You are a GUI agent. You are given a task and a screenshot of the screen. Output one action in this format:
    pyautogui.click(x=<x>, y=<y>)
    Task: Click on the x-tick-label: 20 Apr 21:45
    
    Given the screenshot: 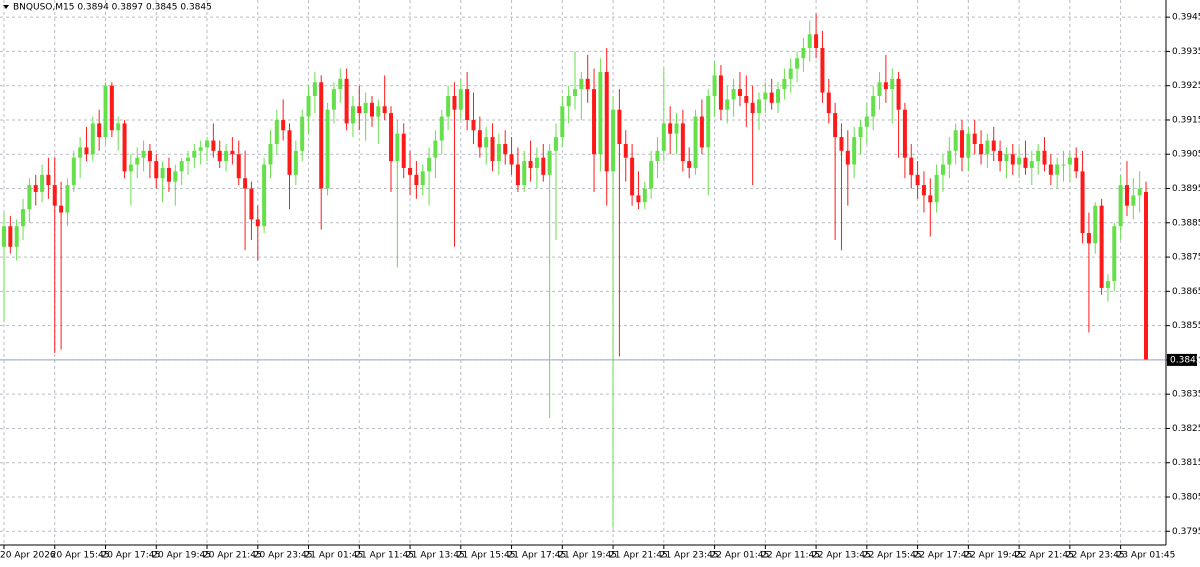 What is the action you would take?
    pyautogui.click(x=232, y=556)
    